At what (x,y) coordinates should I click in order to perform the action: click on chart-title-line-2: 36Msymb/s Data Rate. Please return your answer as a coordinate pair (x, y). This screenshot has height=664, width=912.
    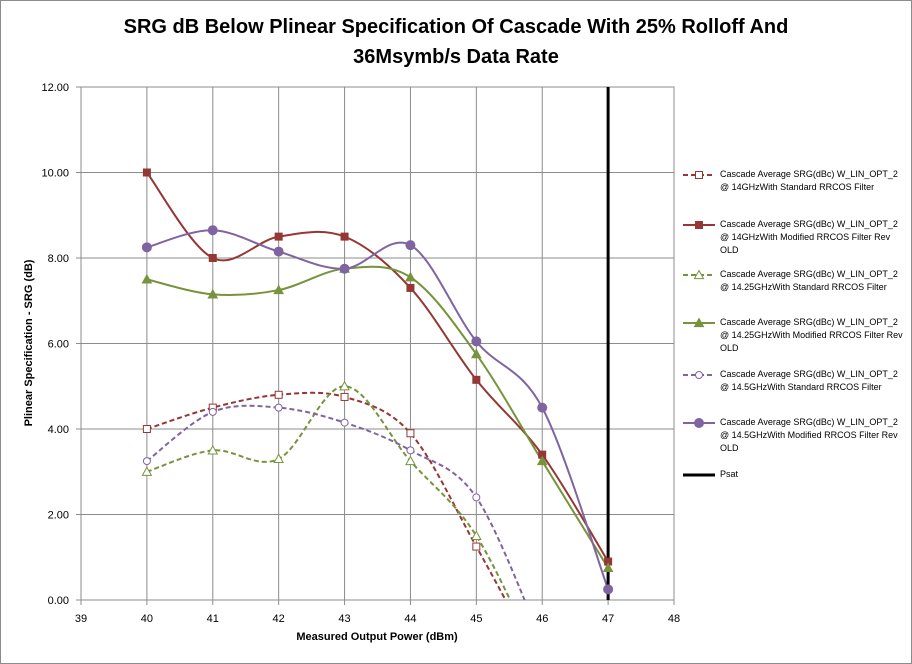
    Looking at the image, I should click on (456, 57).